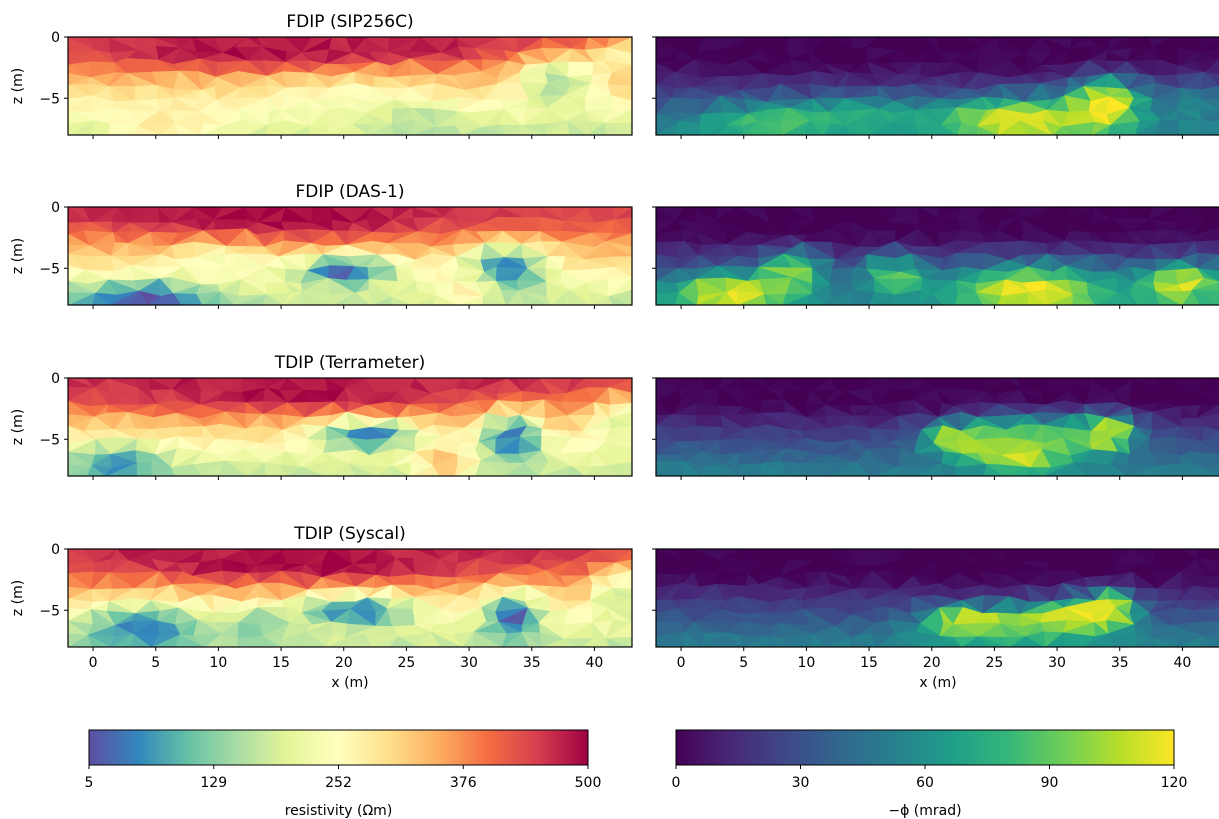 The image size is (1219, 819). What do you see at coordinates (588, 783) in the screenshot?
I see `colorbar-tick-label: 500` at bounding box center [588, 783].